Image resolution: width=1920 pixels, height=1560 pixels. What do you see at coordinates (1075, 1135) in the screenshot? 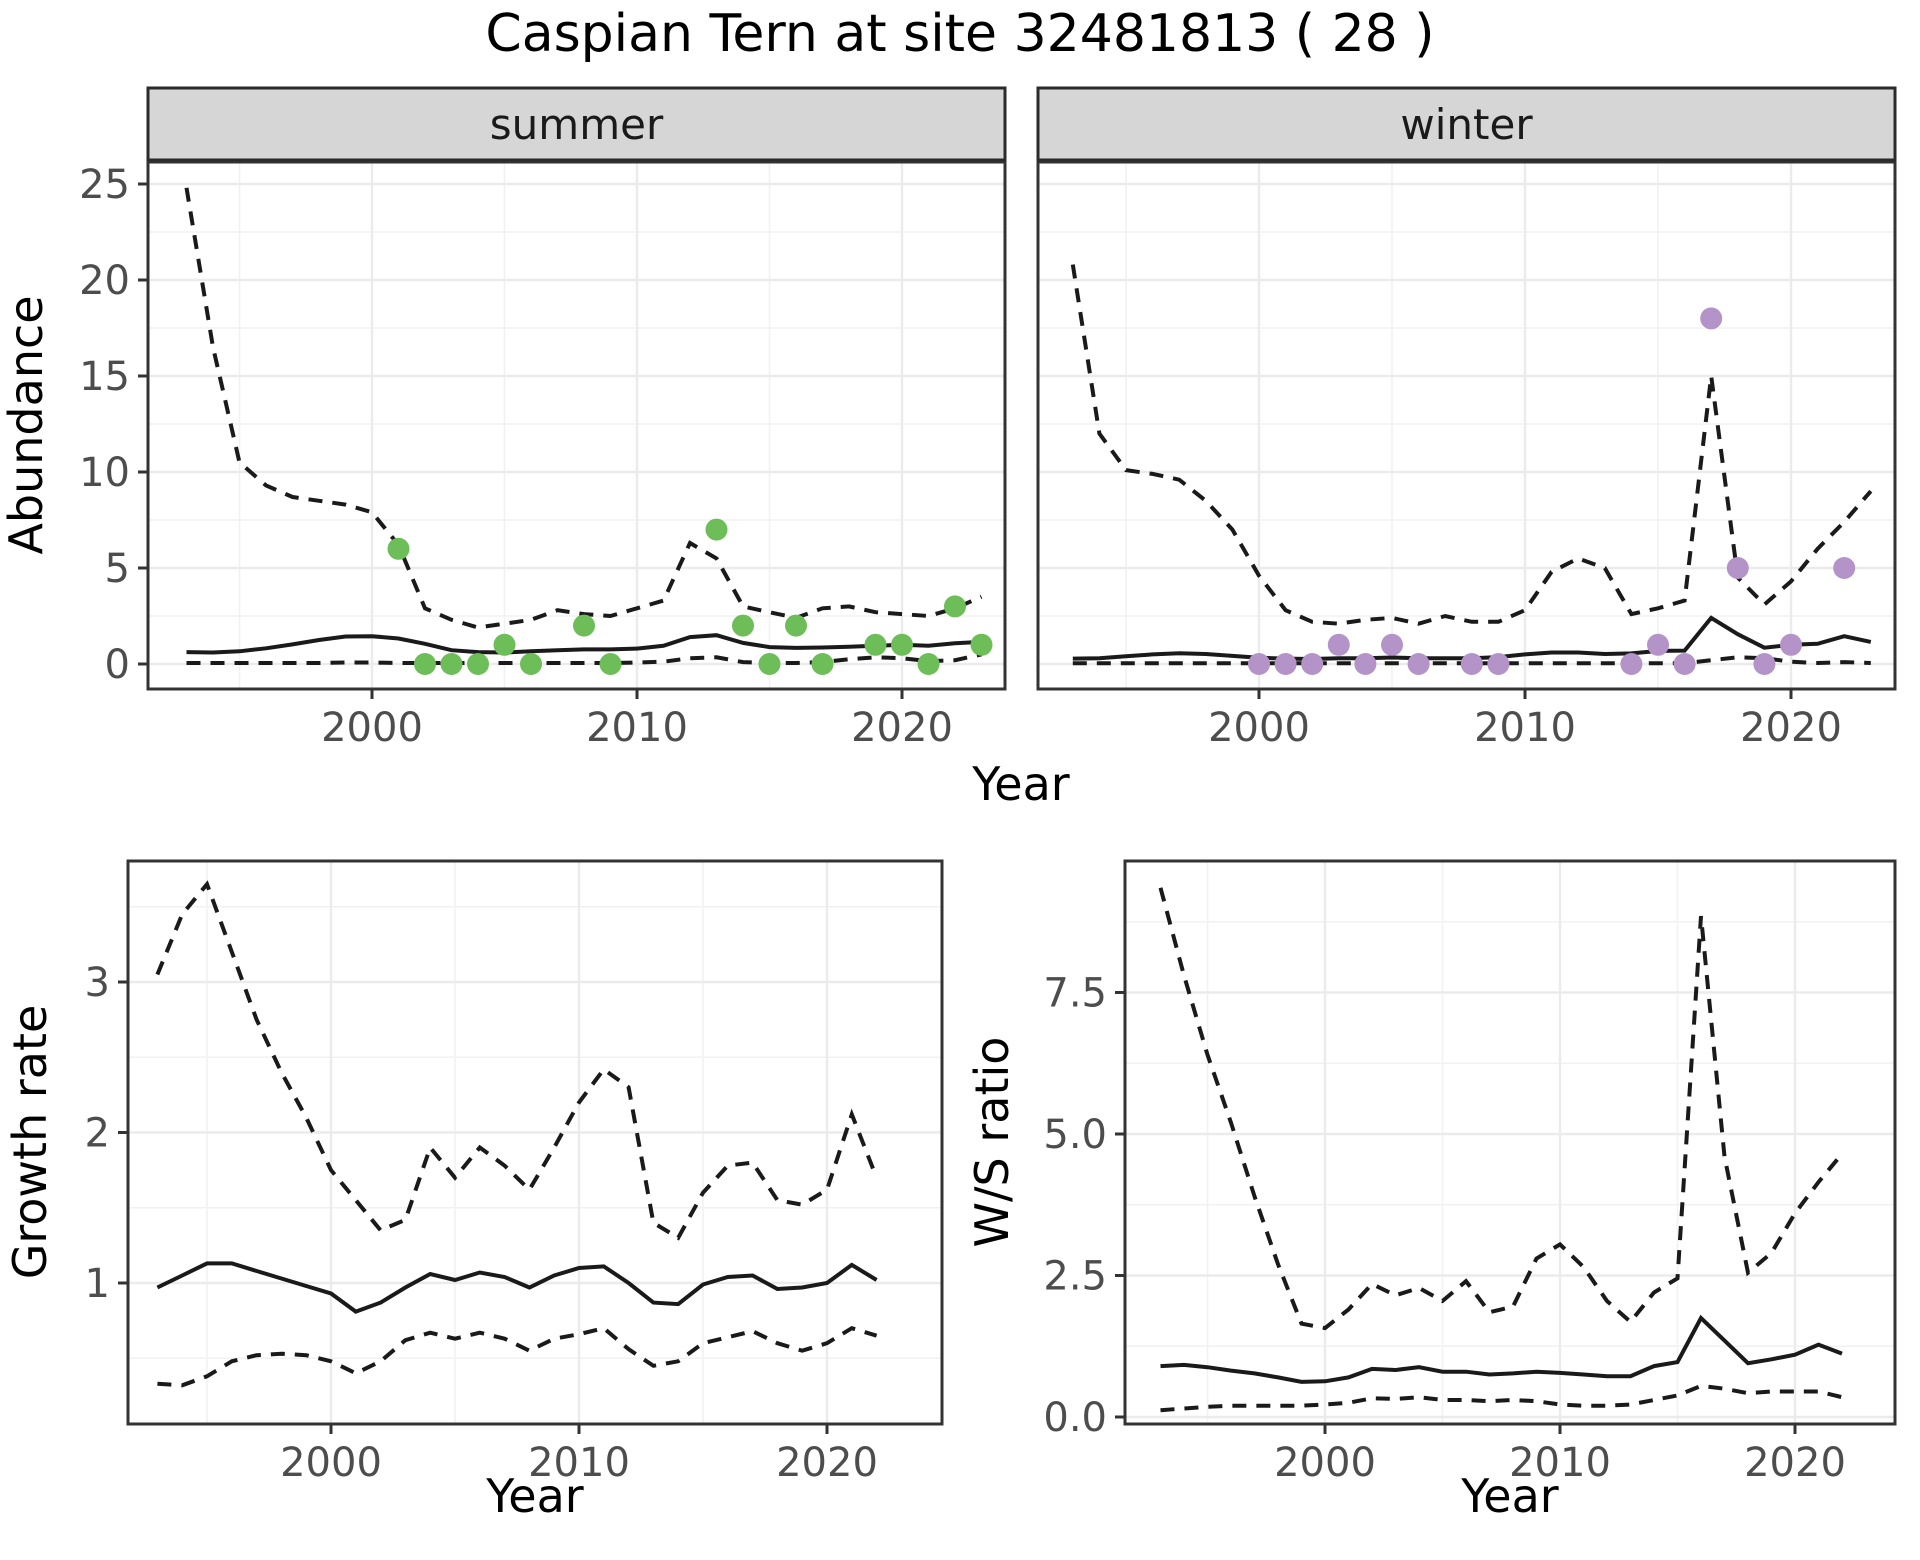
I see `y-tick-label: 5.0` at bounding box center [1075, 1135].